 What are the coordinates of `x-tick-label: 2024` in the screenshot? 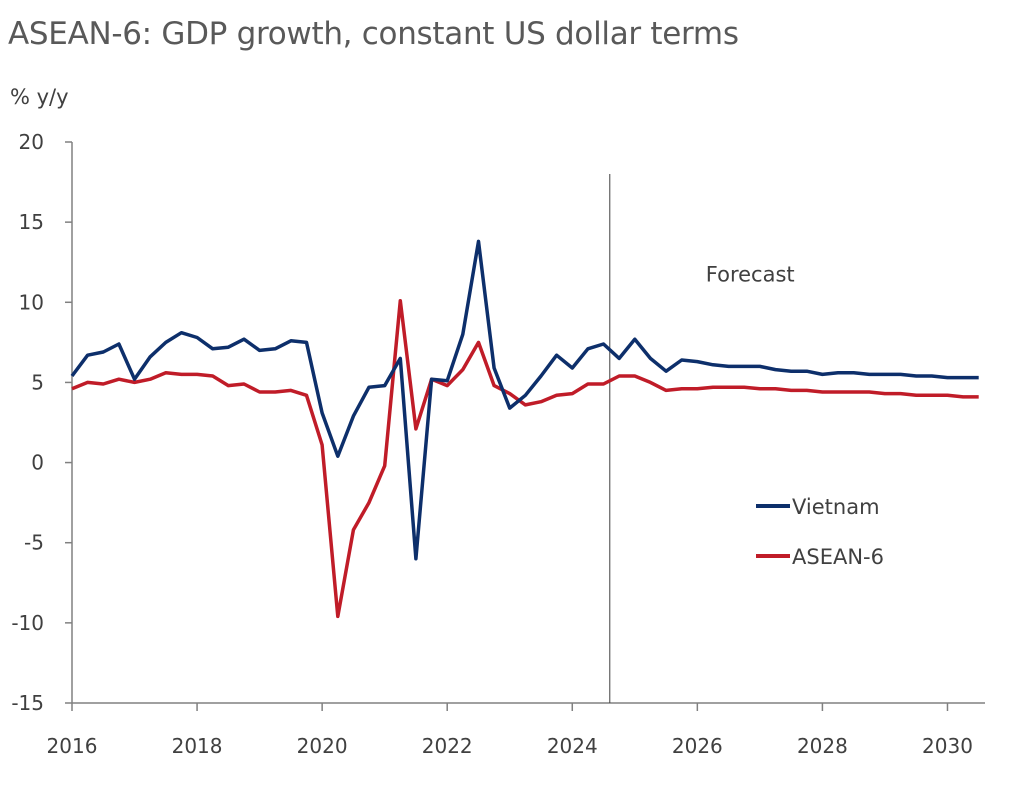 It's located at (572, 746).